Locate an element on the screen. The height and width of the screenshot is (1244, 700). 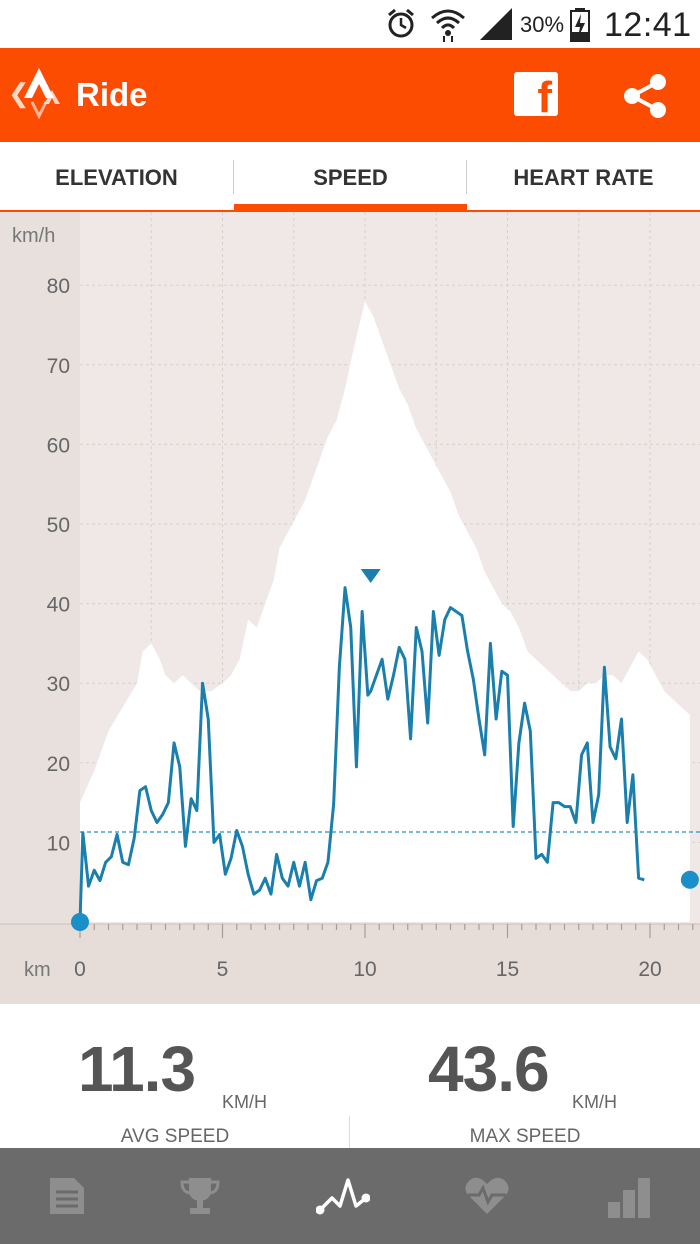
max-speed-unit: KM/H is located at coordinates (594, 1102).